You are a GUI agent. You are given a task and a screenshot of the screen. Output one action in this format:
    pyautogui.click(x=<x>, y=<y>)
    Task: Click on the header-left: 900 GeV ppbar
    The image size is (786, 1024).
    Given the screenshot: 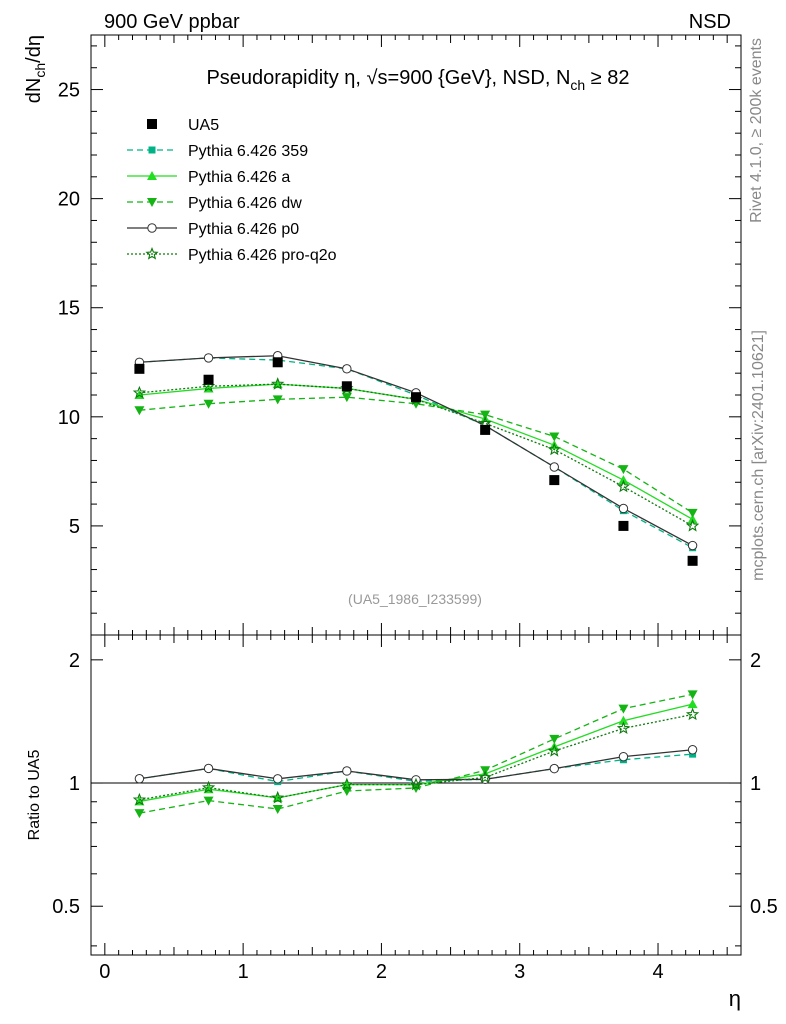 What is the action you would take?
    pyautogui.click(x=172, y=22)
    